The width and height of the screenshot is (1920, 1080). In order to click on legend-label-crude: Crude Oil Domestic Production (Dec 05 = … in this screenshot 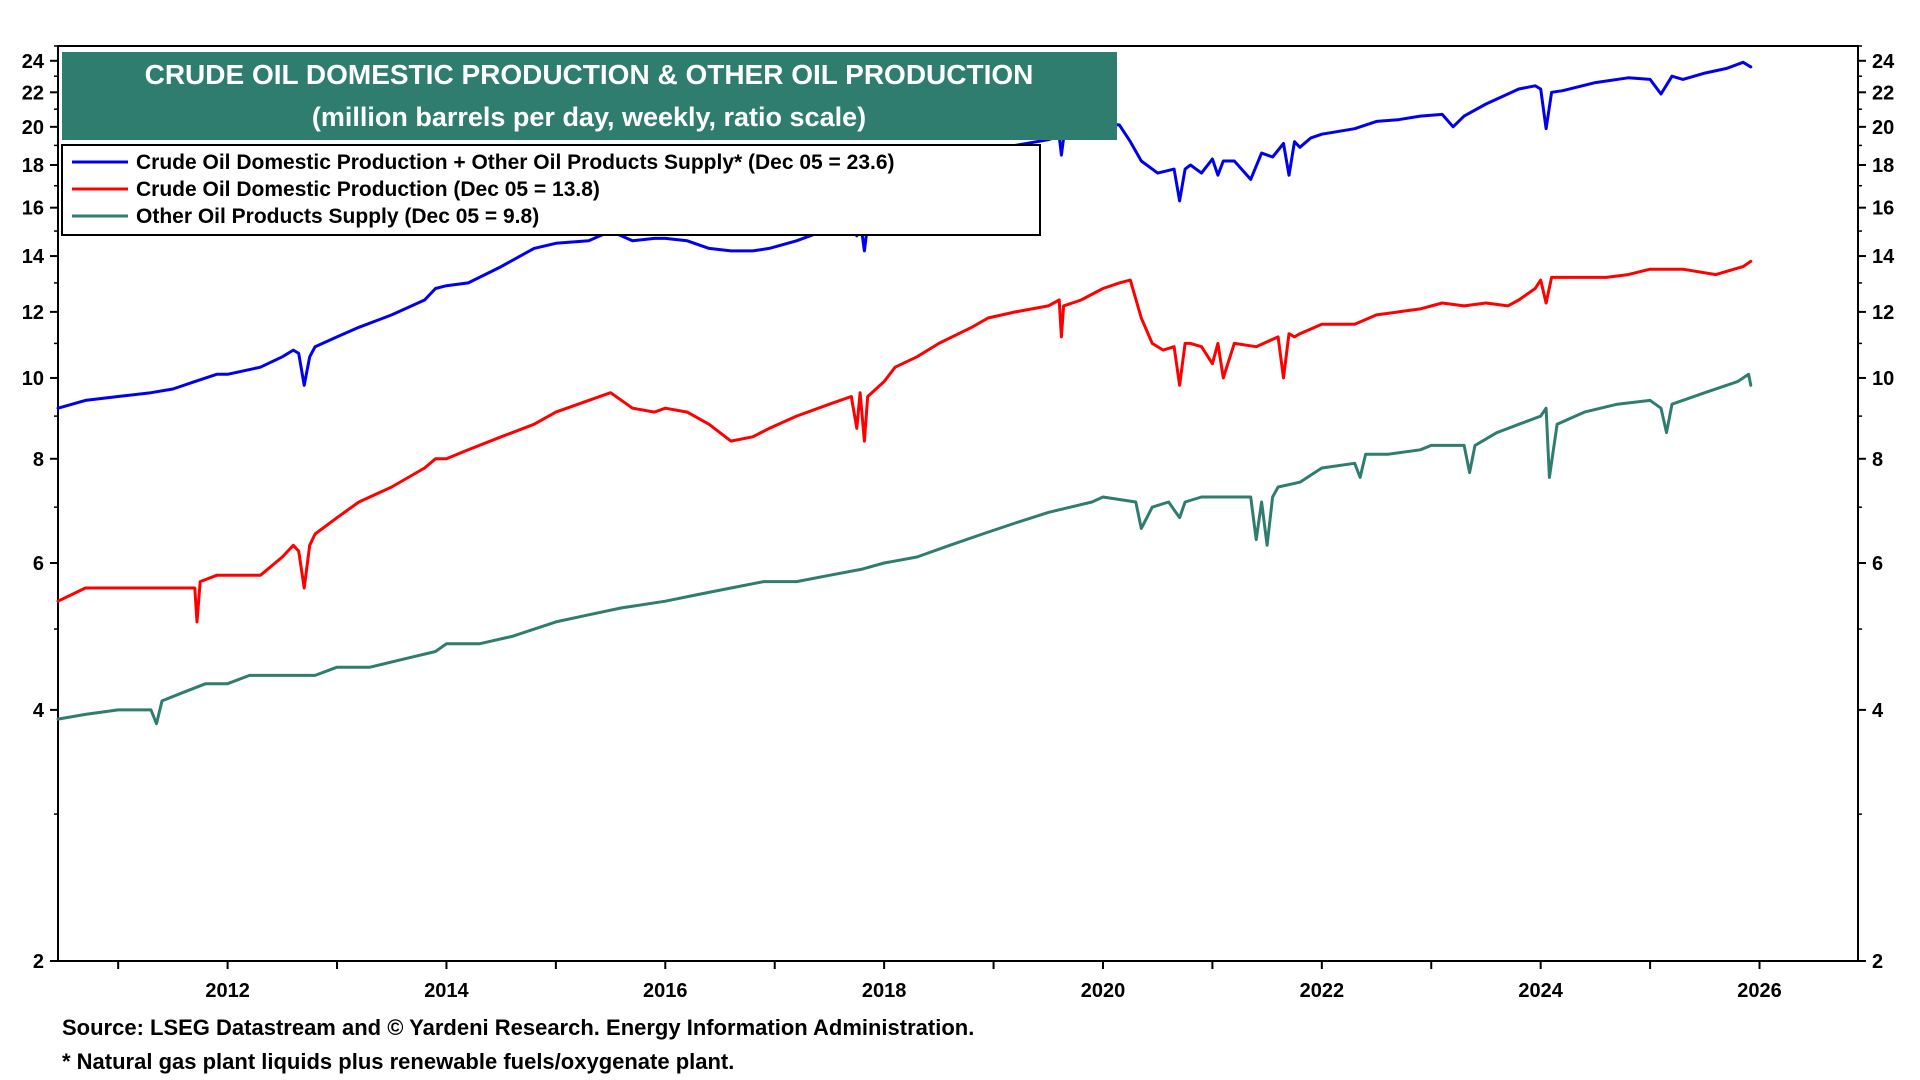, I will do `click(368, 189)`.